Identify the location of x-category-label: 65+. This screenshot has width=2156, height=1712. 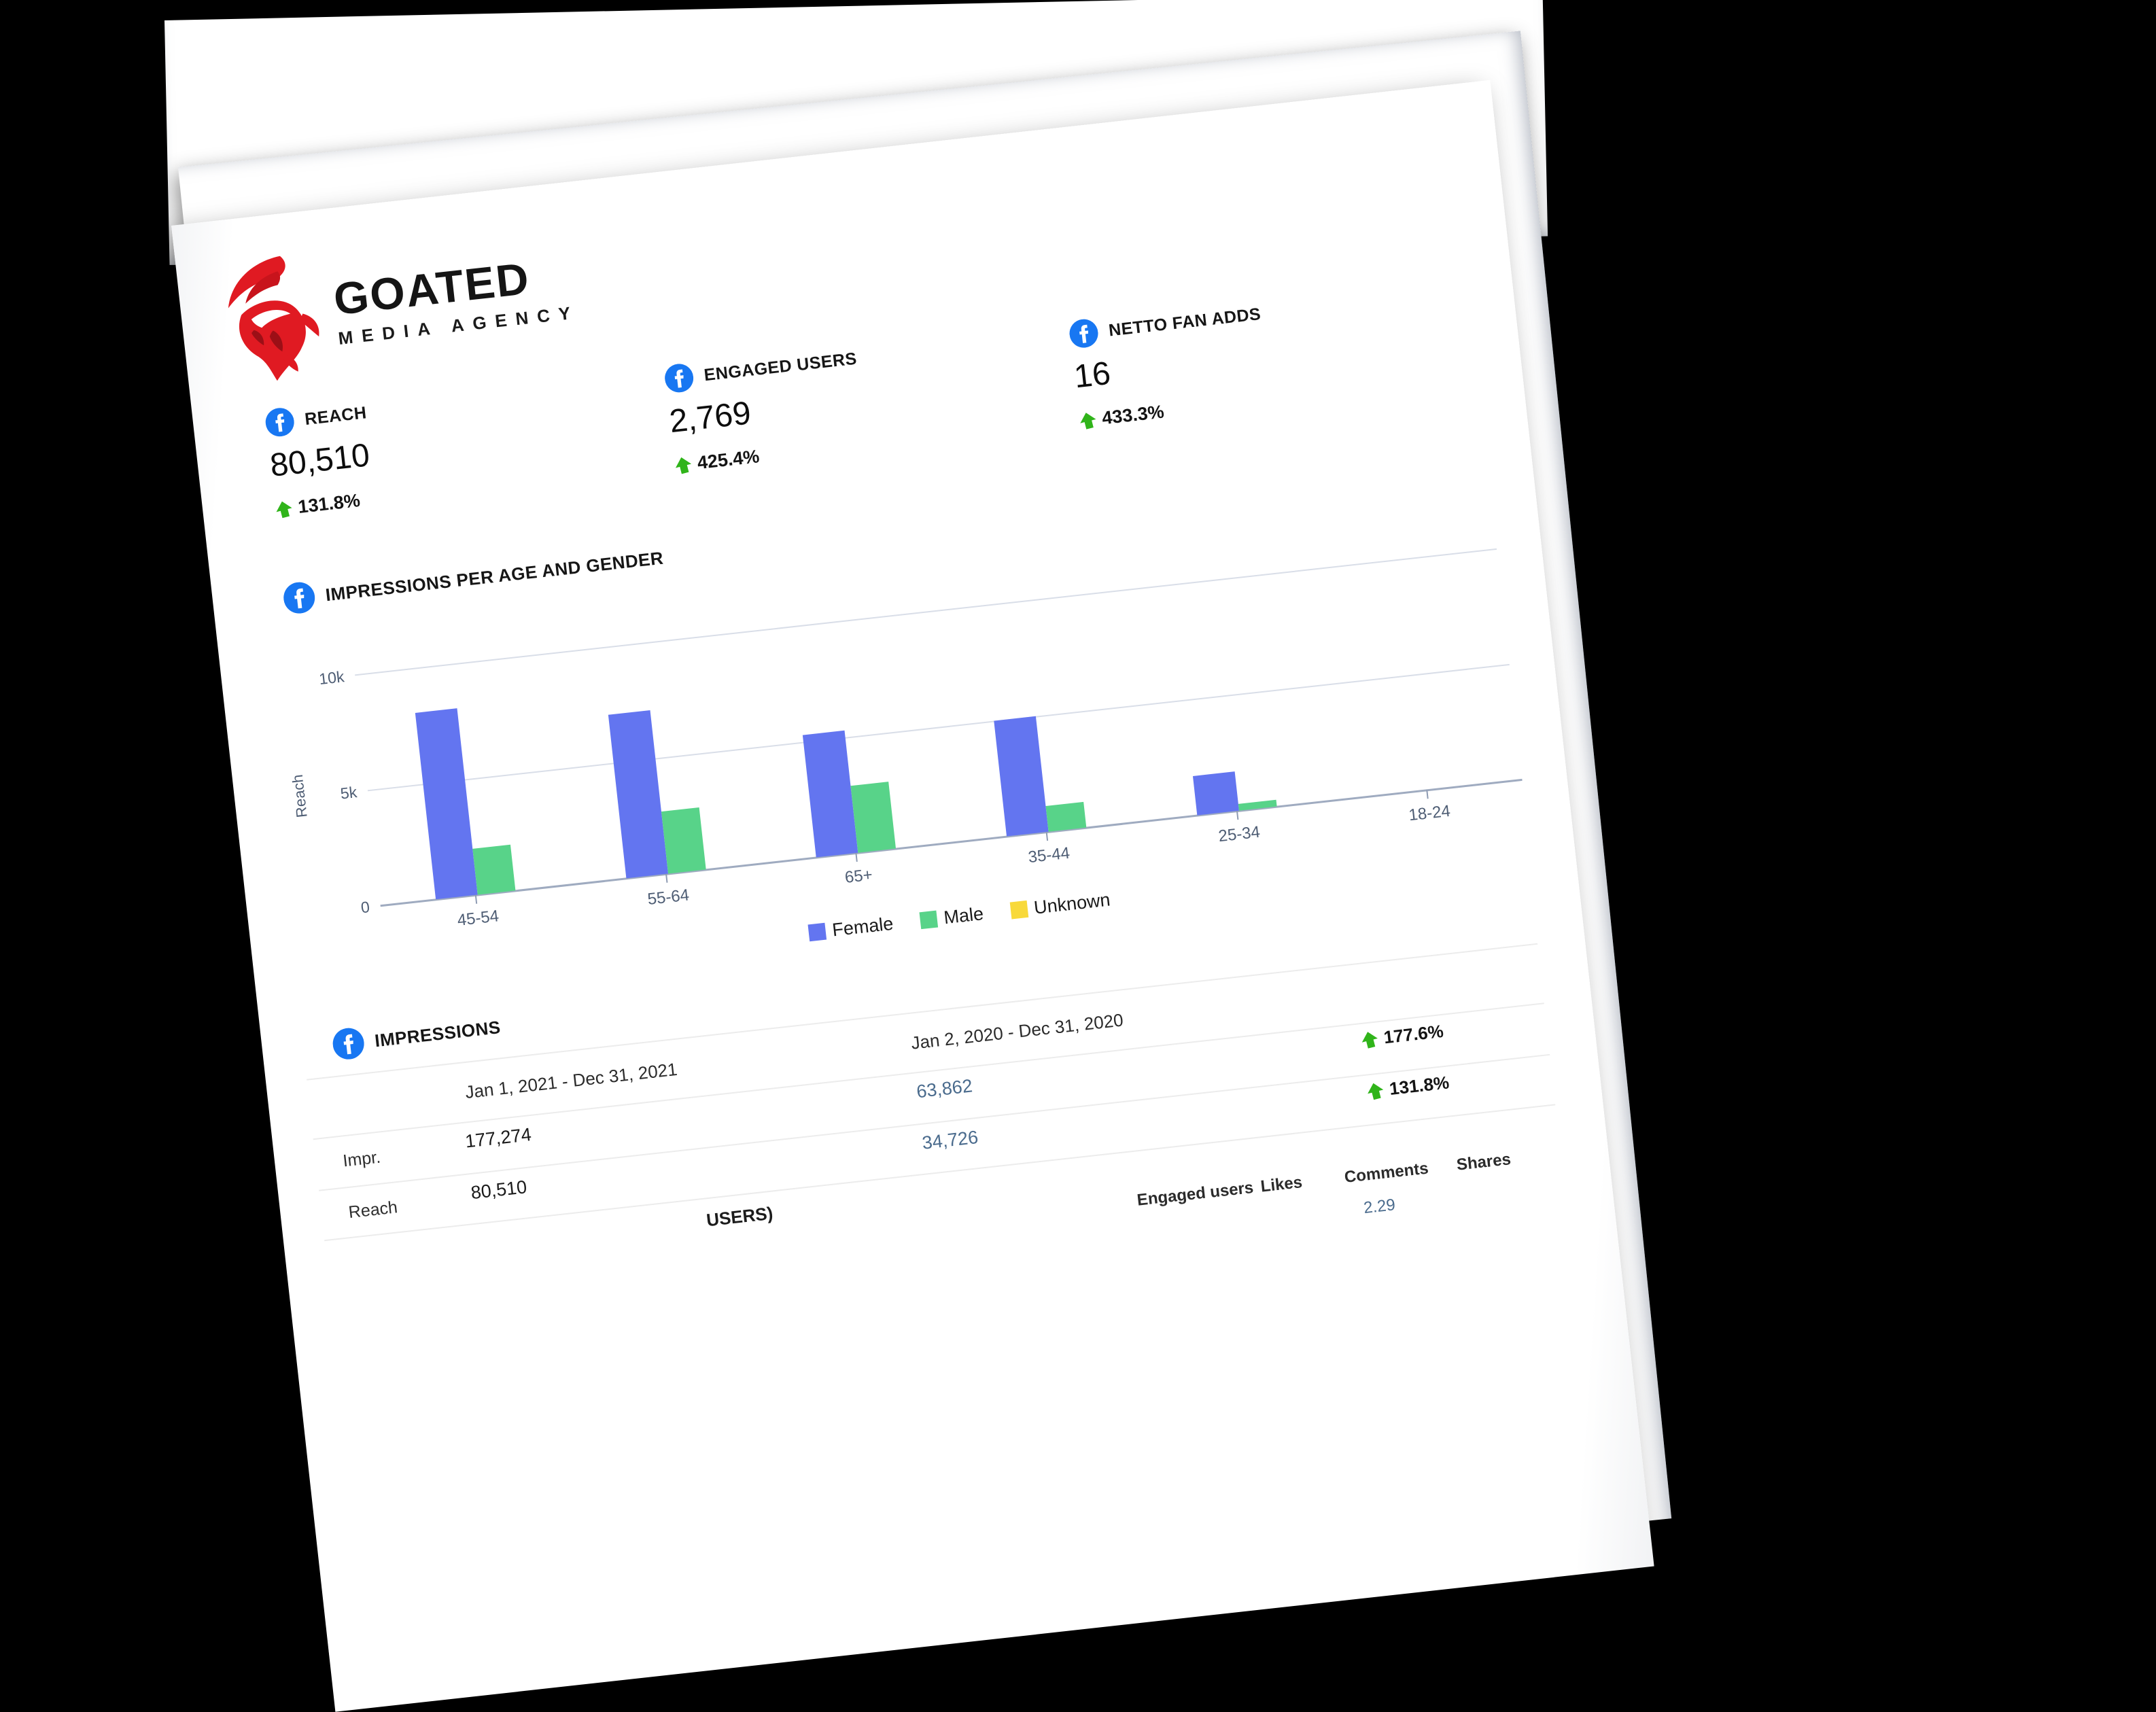
(859, 876).